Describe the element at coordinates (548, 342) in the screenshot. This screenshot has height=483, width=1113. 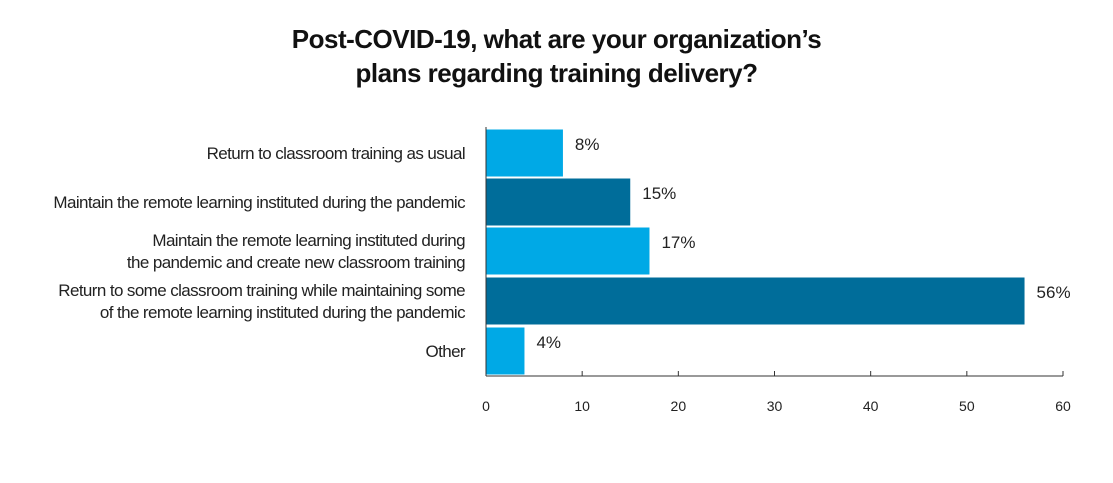
I see `value-label-5: 4%` at that location.